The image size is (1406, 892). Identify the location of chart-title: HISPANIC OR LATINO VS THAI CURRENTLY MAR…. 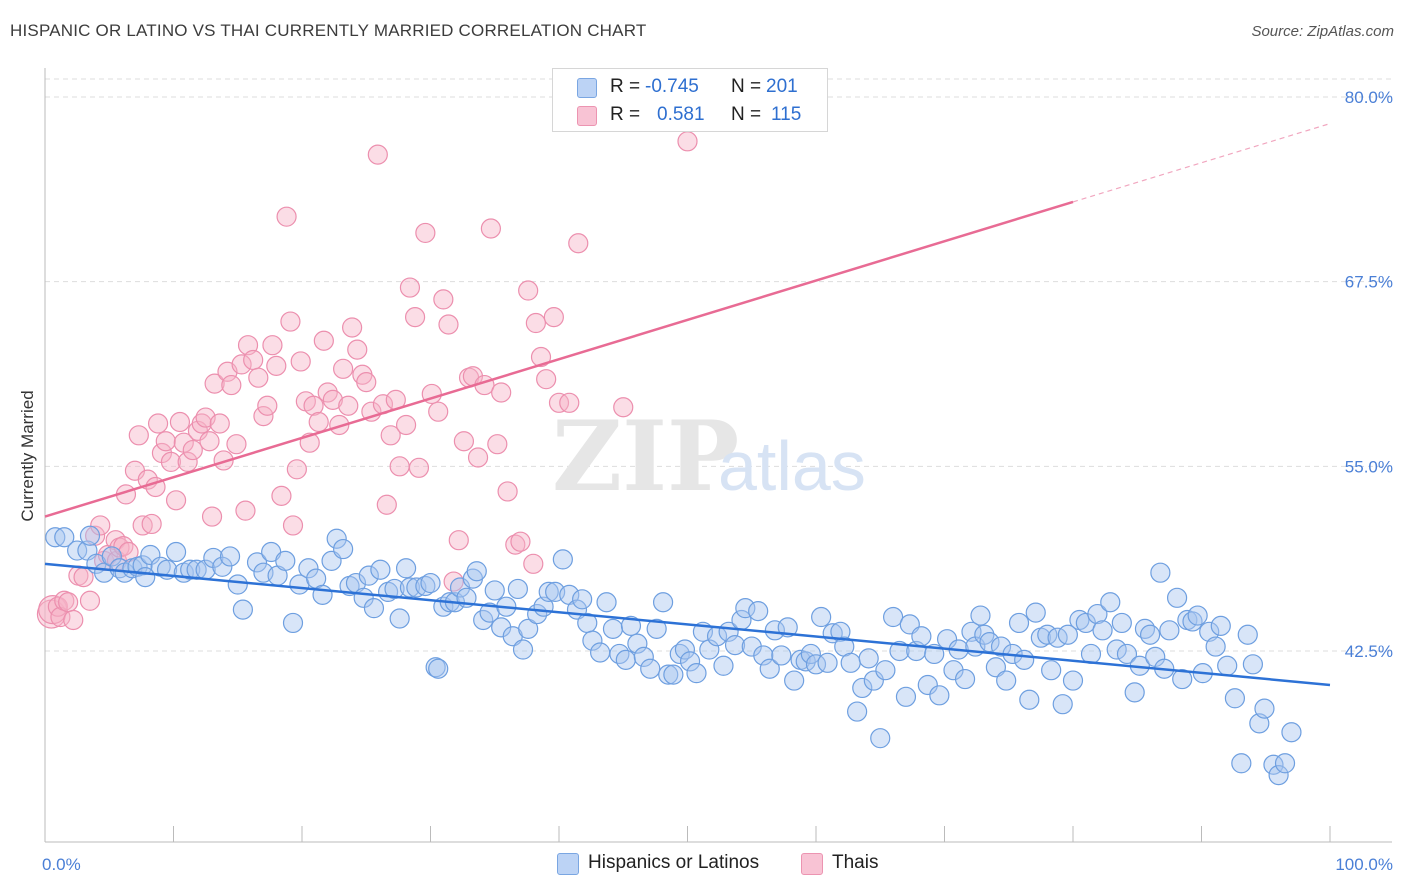
(328, 30).